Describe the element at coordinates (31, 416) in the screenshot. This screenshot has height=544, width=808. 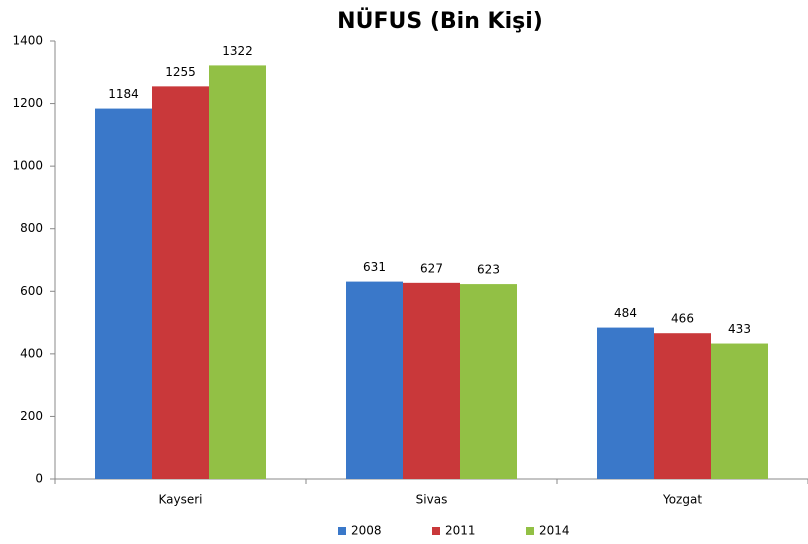
I see `y-tick-label: 200` at that location.